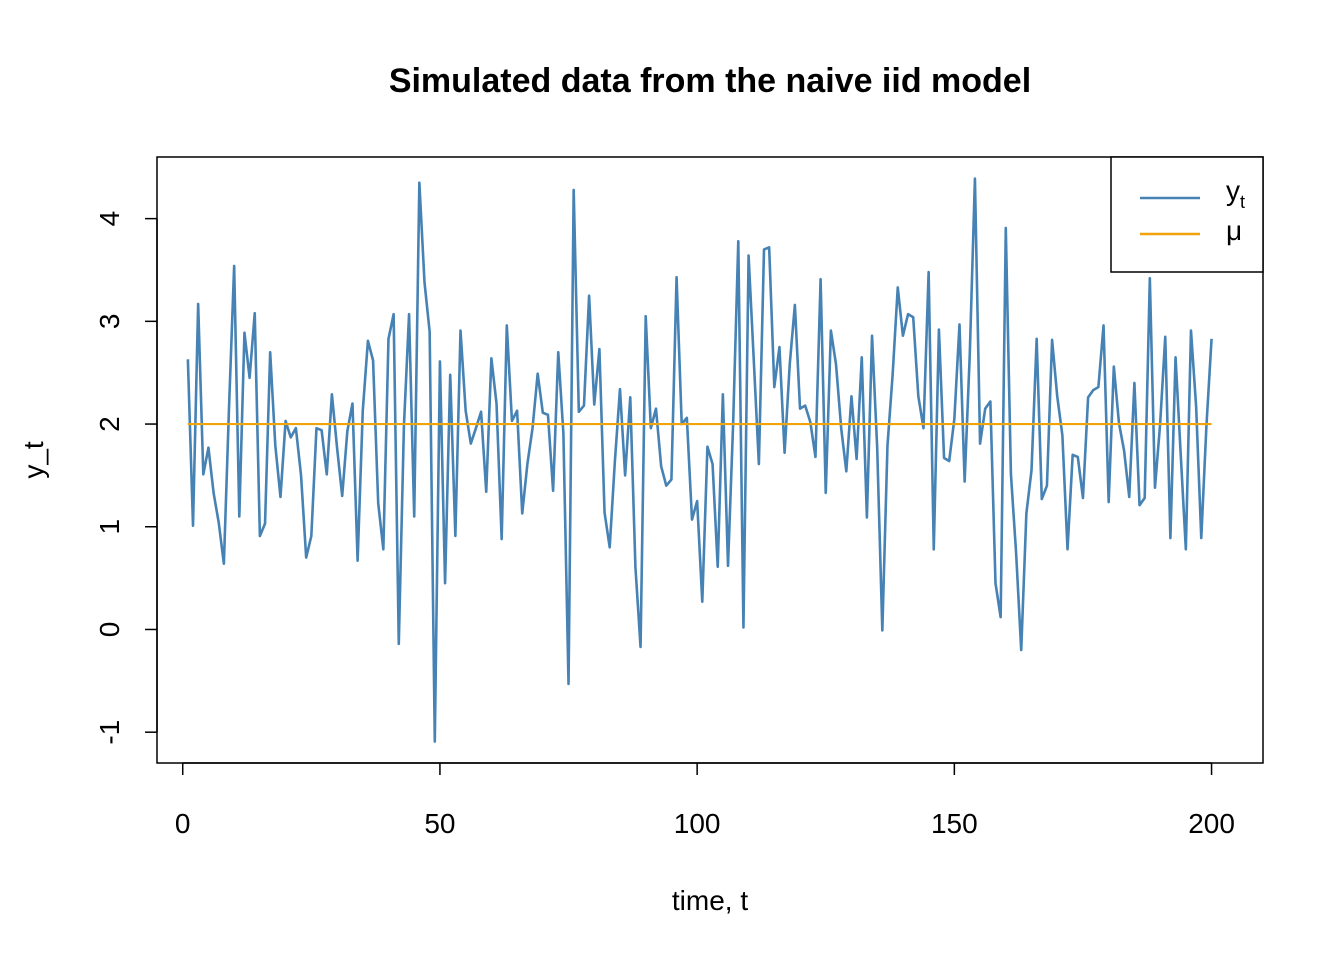 This screenshot has width=1344, height=960. I want to click on y-tick-label: 2, so click(109, 424).